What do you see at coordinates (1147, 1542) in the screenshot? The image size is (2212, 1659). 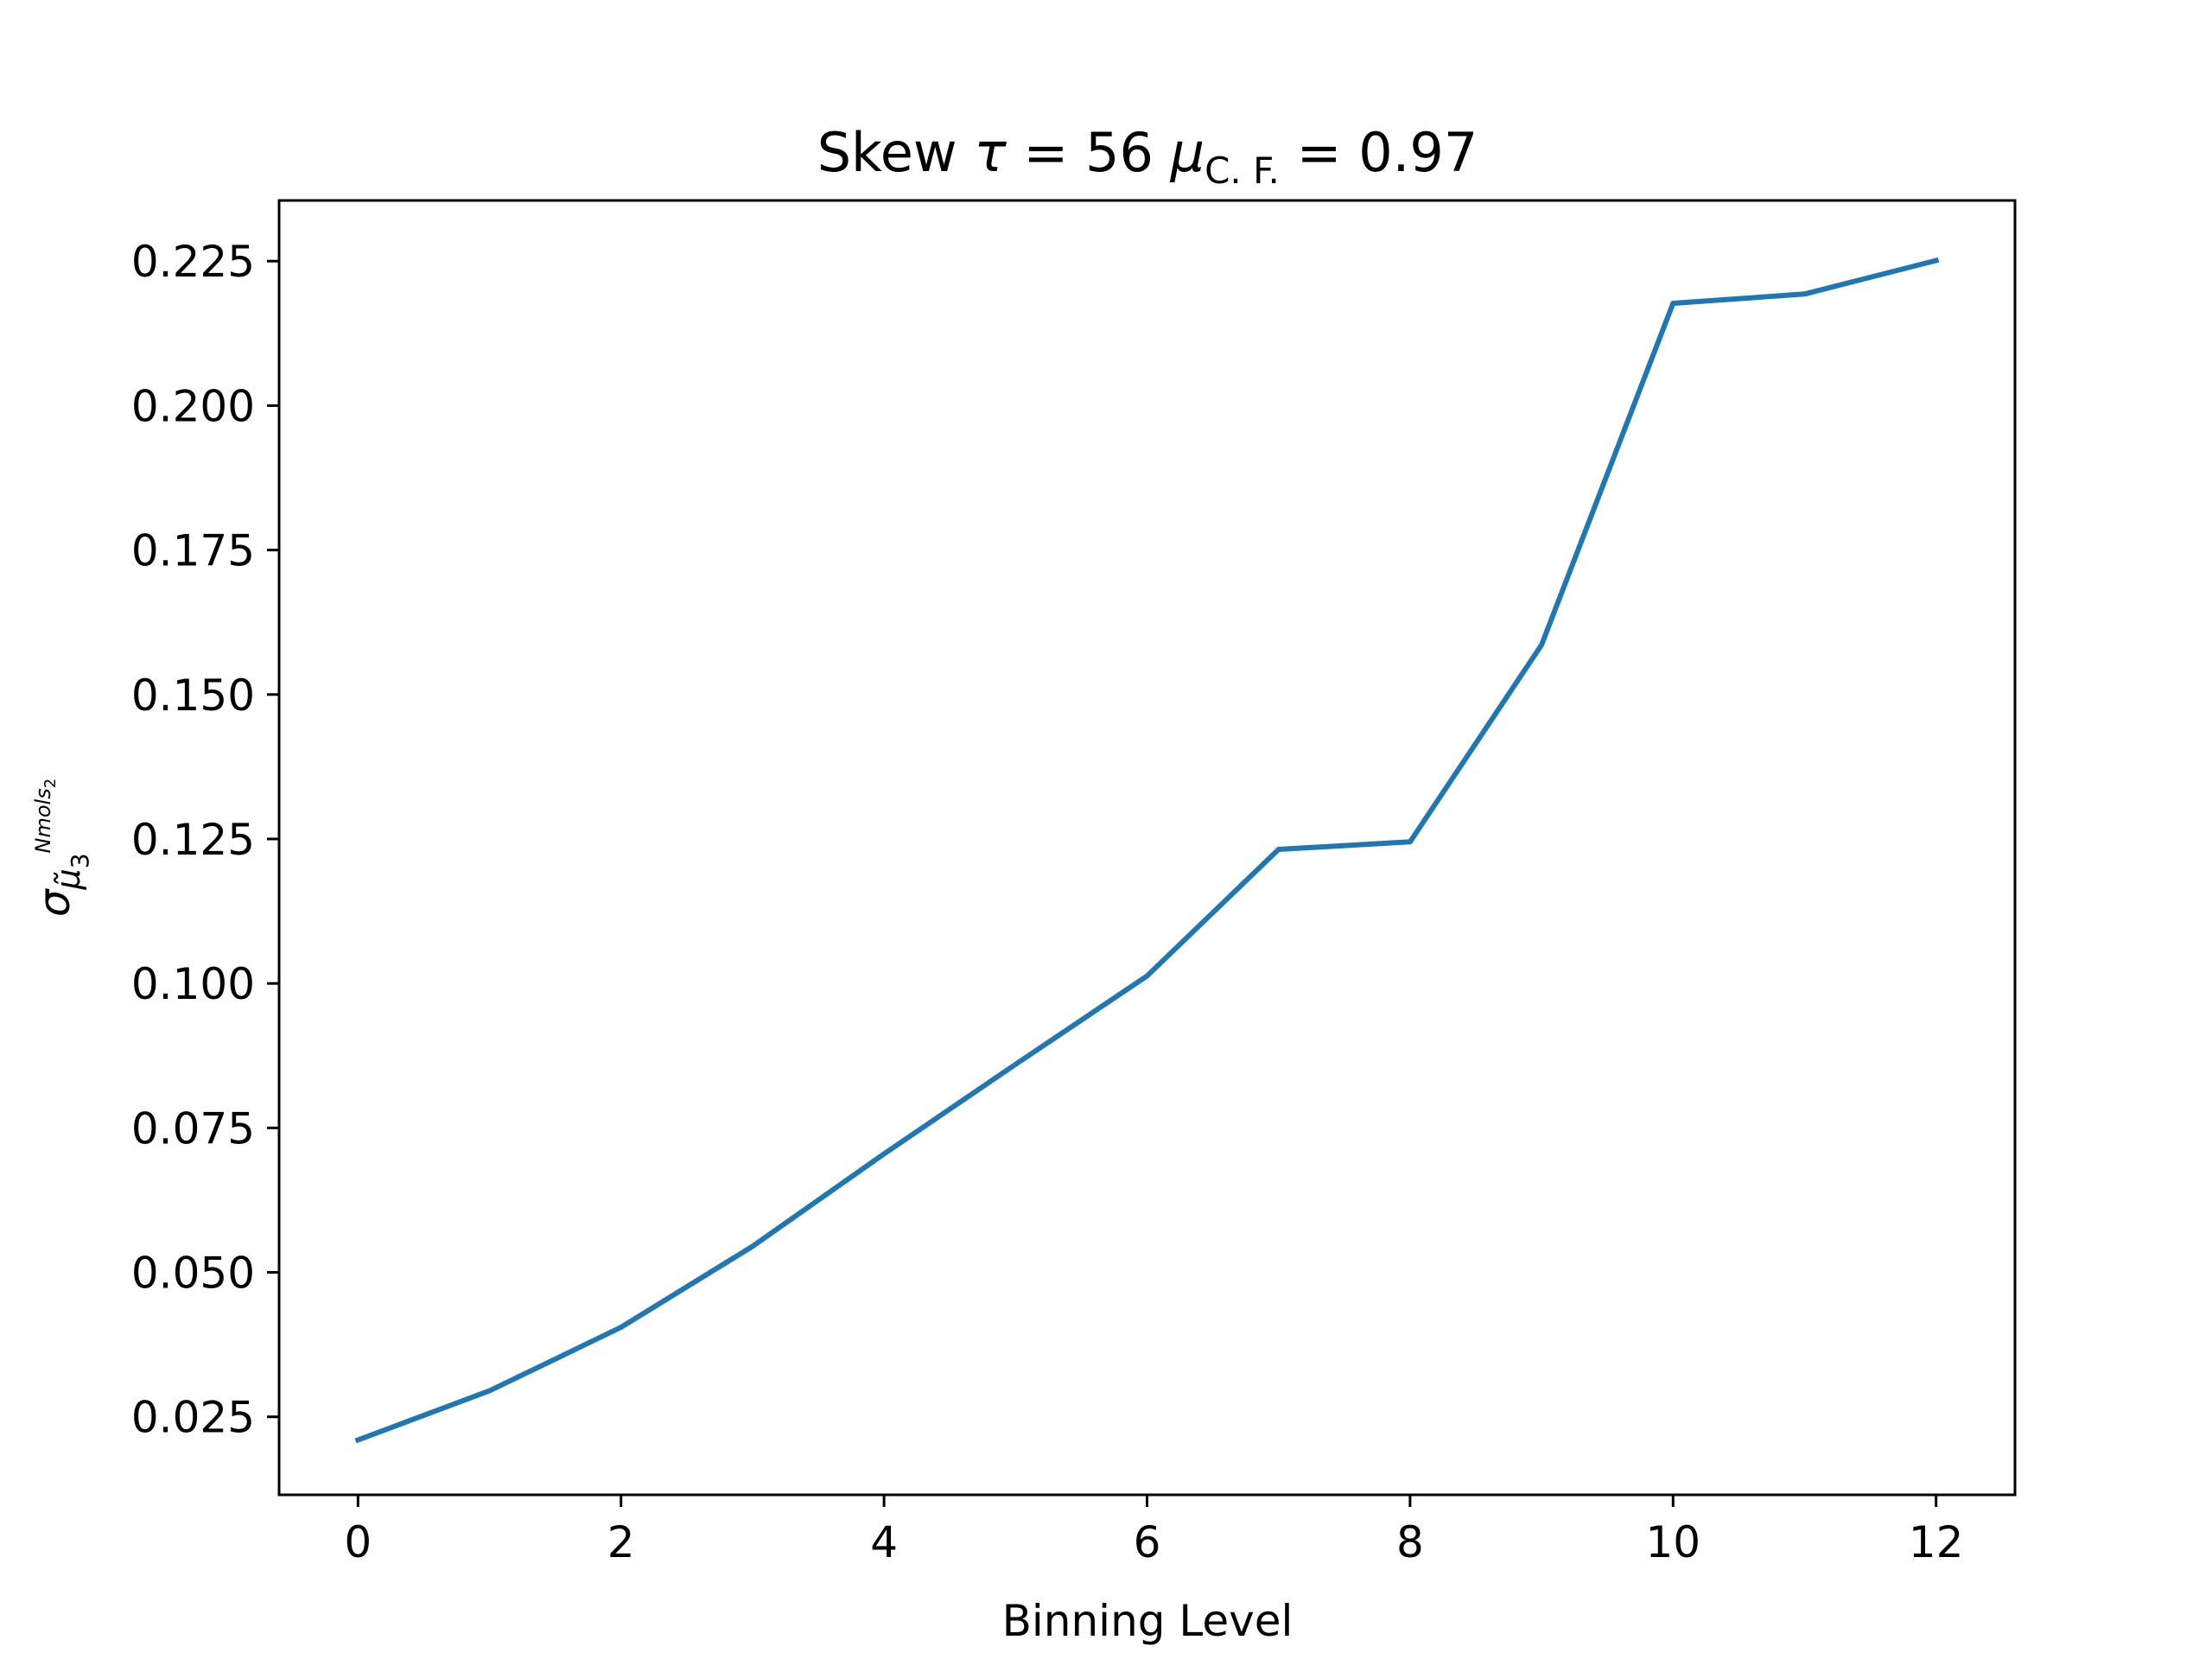 I see `x-tick-label: 6` at bounding box center [1147, 1542].